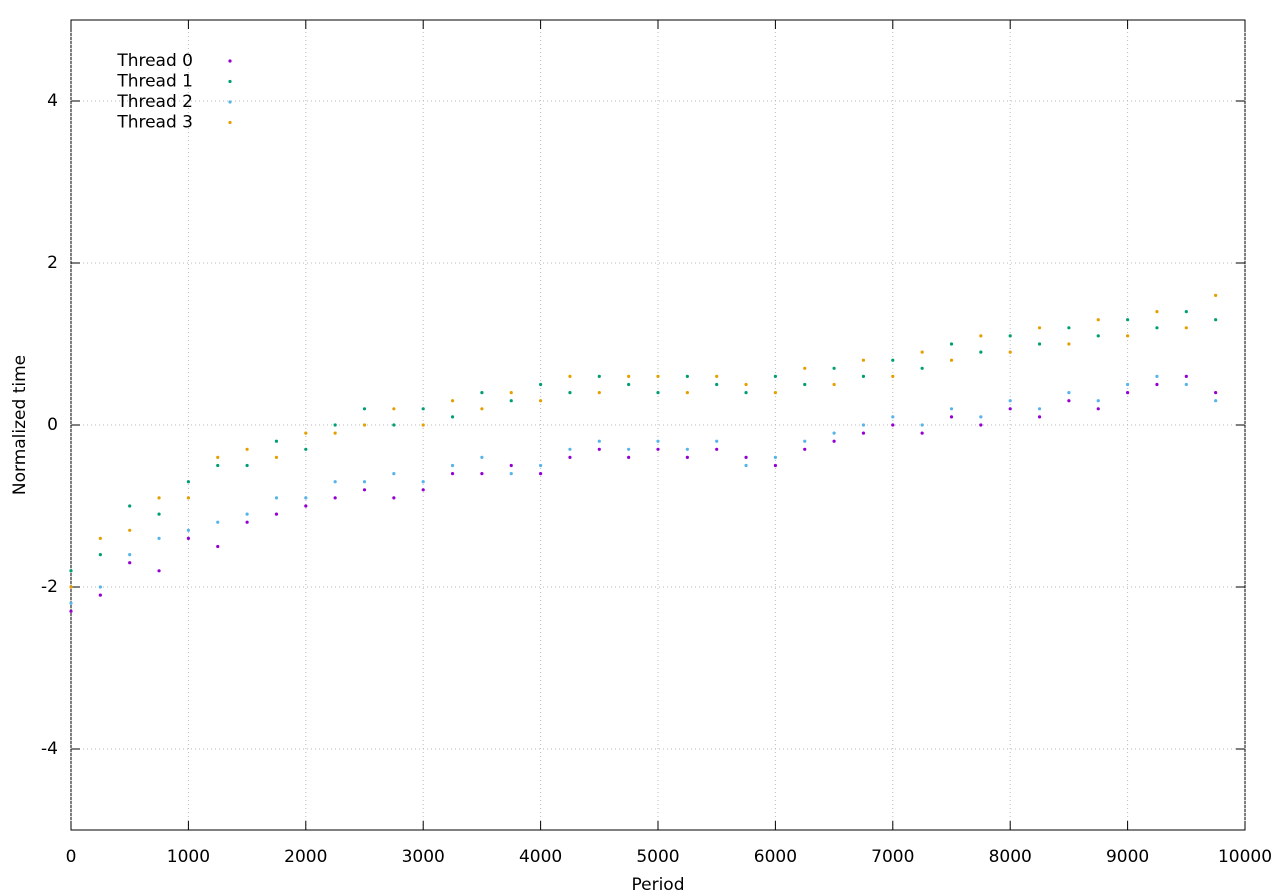 The width and height of the screenshot is (1280, 896). I want to click on x-tick-label: 1000, so click(188, 857).